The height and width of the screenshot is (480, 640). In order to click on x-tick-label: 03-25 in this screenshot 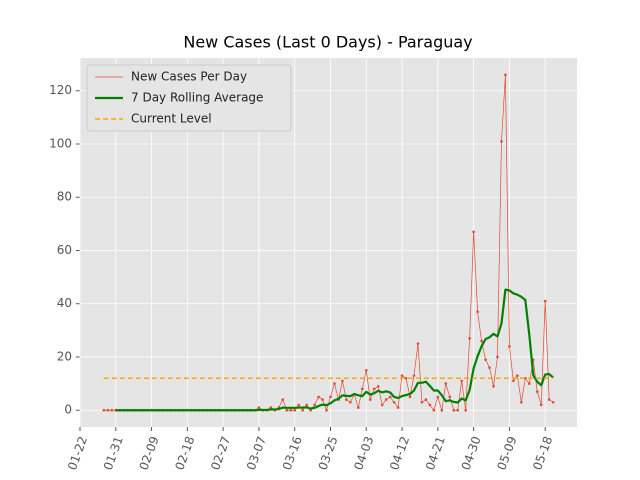, I will do `click(328, 453)`.